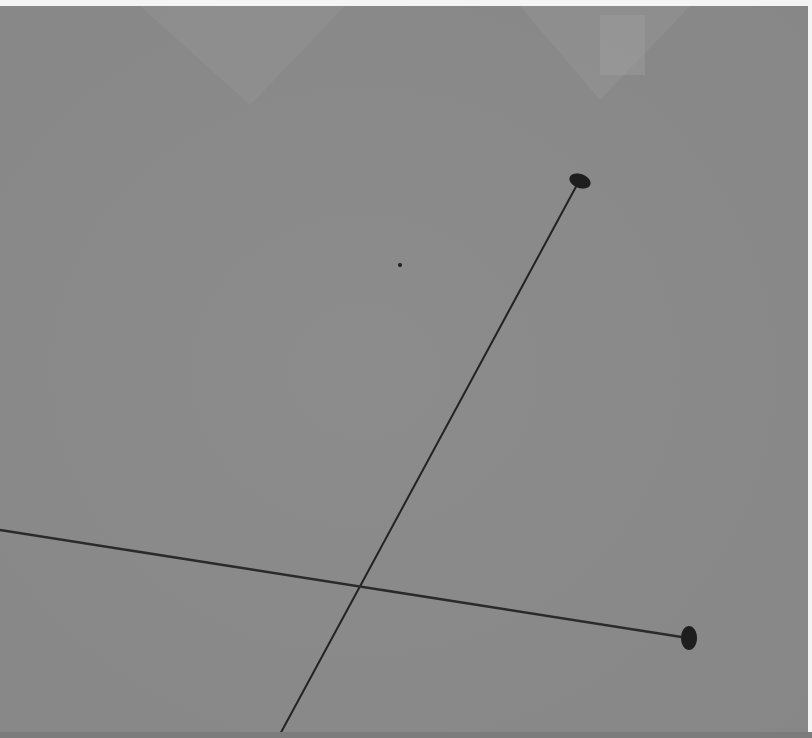 The image size is (812, 738). What do you see at coordinates (406, 735) in the screenshot?
I see `bottom-edge` at bounding box center [406, 735].